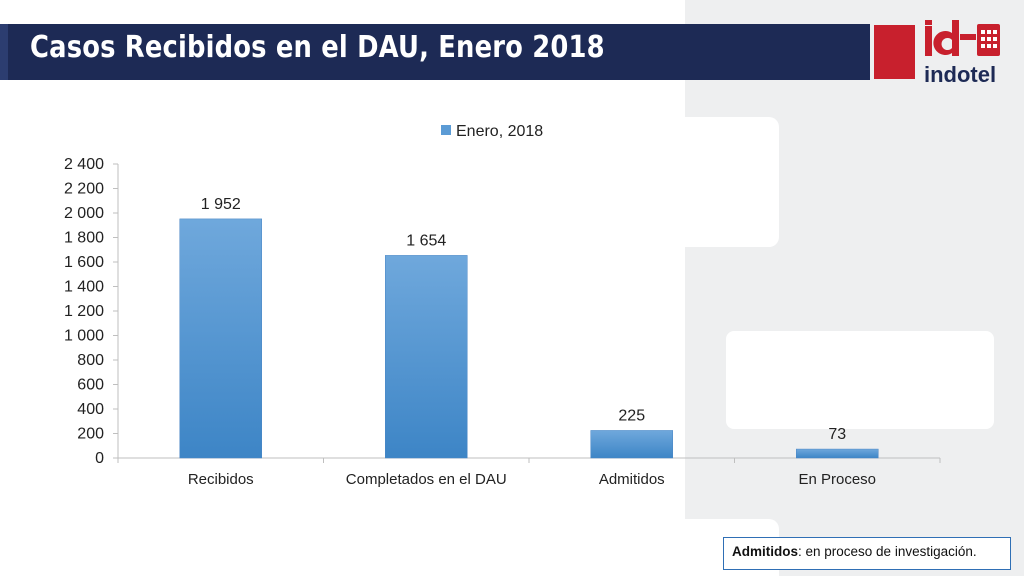  Describe the element at coordinates (317, 47) in the screenshot. I see `slide-title: Casos Recibidos en el DAU, Enero 2018` at that location.